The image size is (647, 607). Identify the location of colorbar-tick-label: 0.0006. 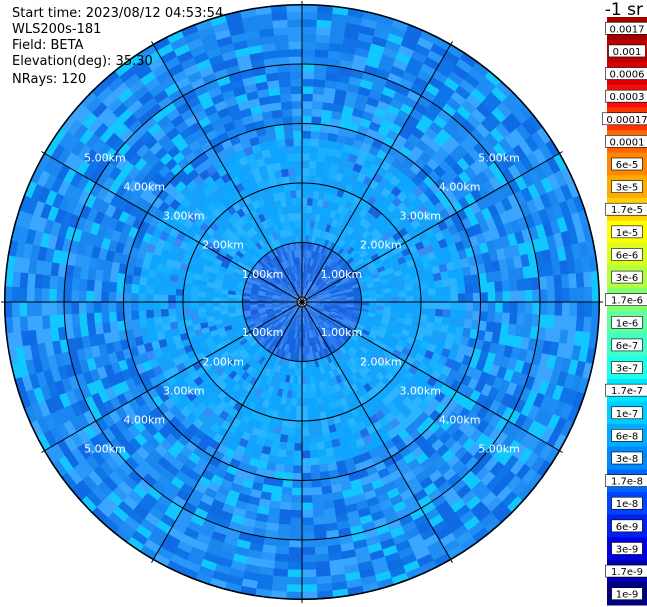
(627, 75).